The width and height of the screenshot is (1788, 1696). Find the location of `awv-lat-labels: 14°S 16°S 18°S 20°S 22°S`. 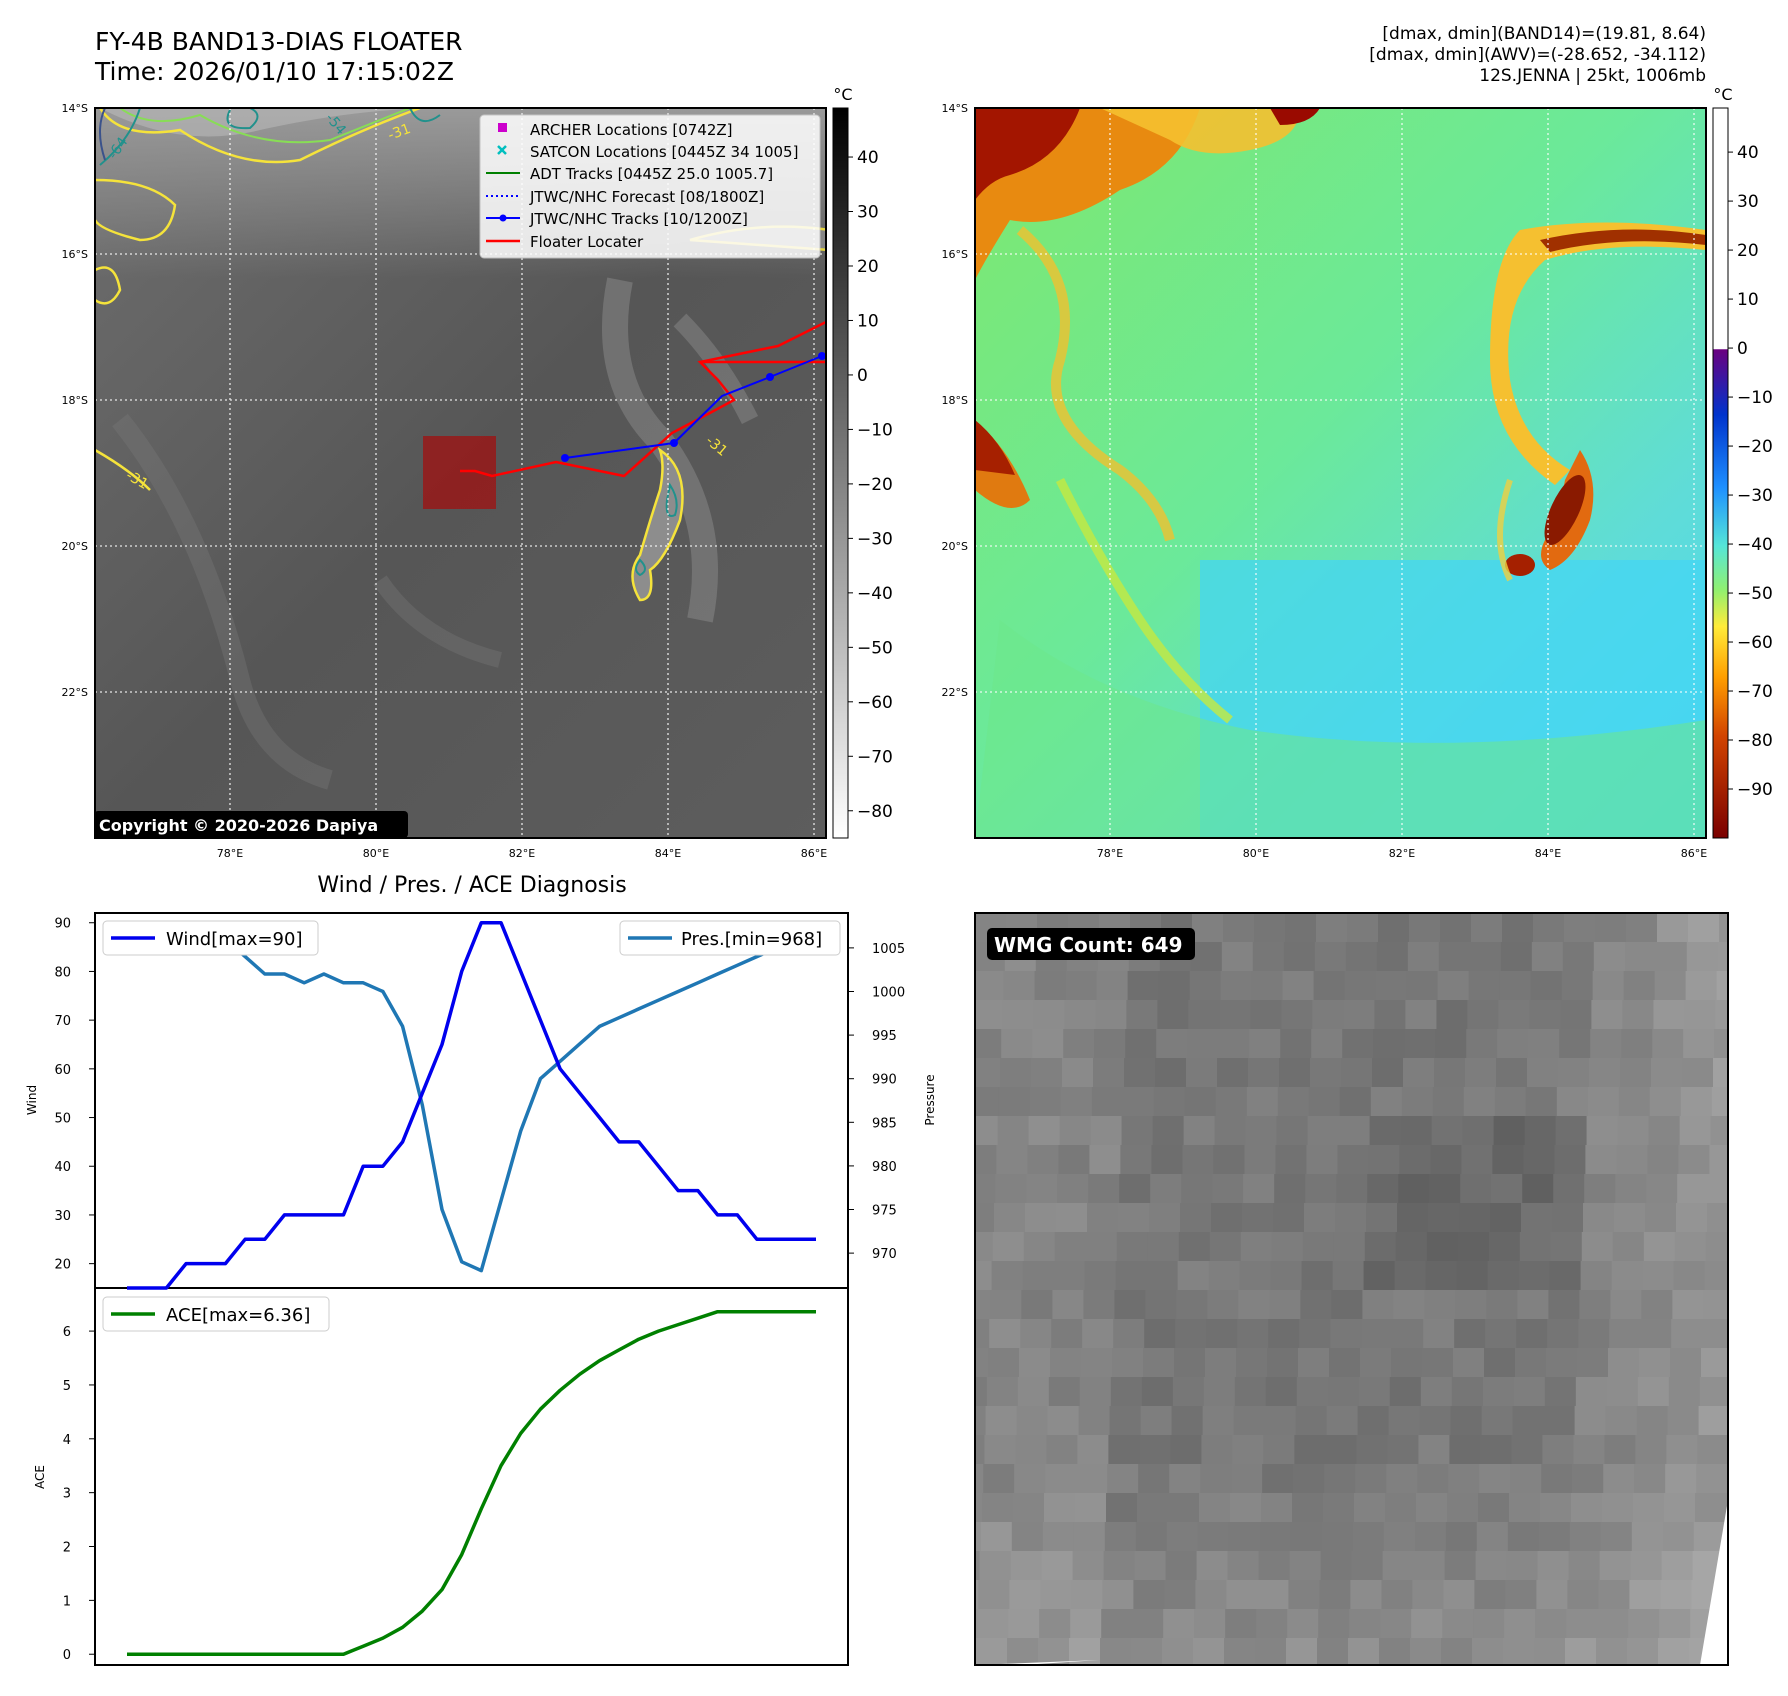

awv-lat-labels: 14°S 16°S 18°S 20°S 22°S is located at coordinates (955, 400).